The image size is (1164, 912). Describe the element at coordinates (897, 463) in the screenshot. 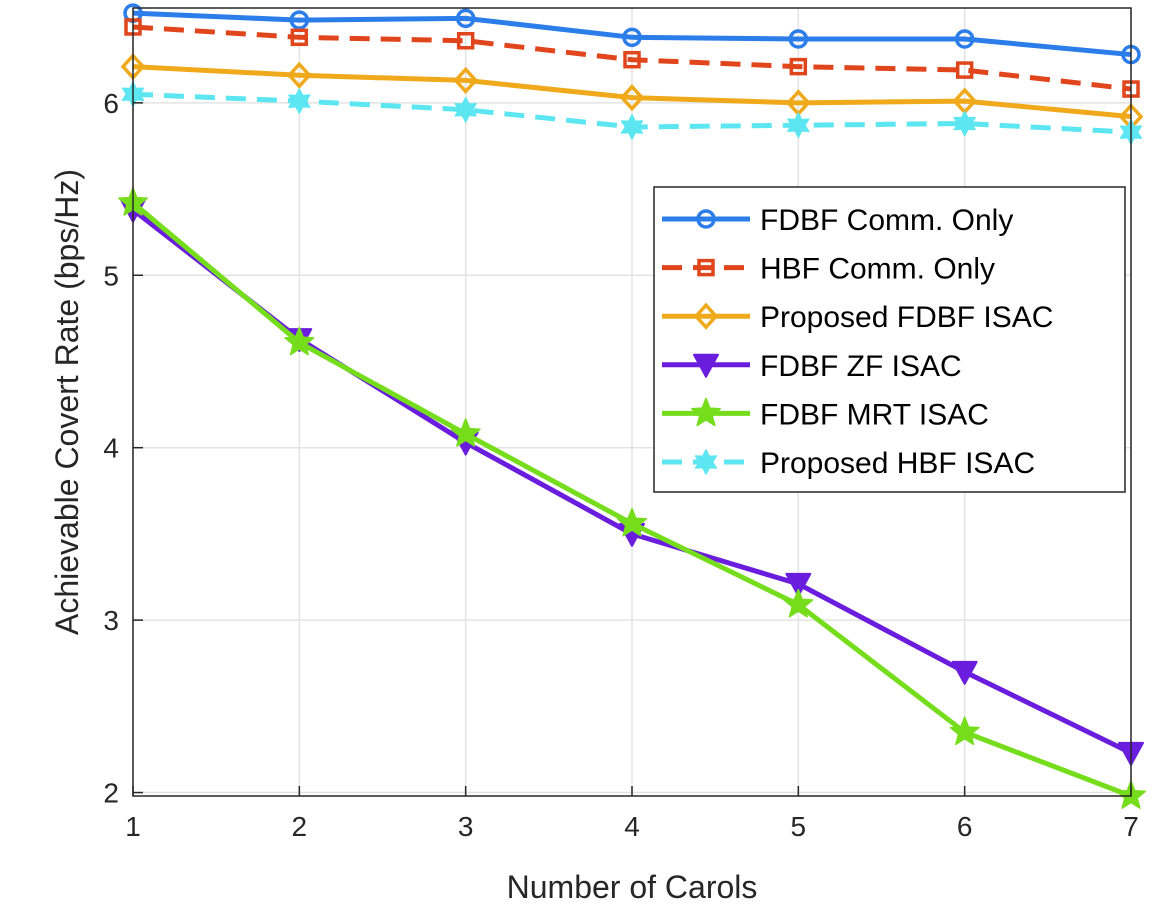

I see `legend-label: Proposed HBF ISAC` at that location.